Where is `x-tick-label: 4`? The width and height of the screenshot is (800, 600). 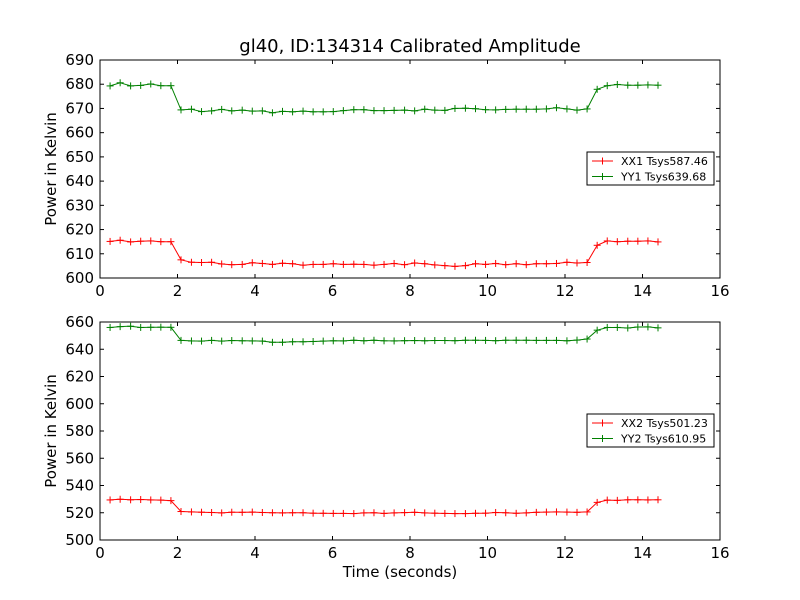 x-tick-label: 4 is located at coordinates (255, 553).